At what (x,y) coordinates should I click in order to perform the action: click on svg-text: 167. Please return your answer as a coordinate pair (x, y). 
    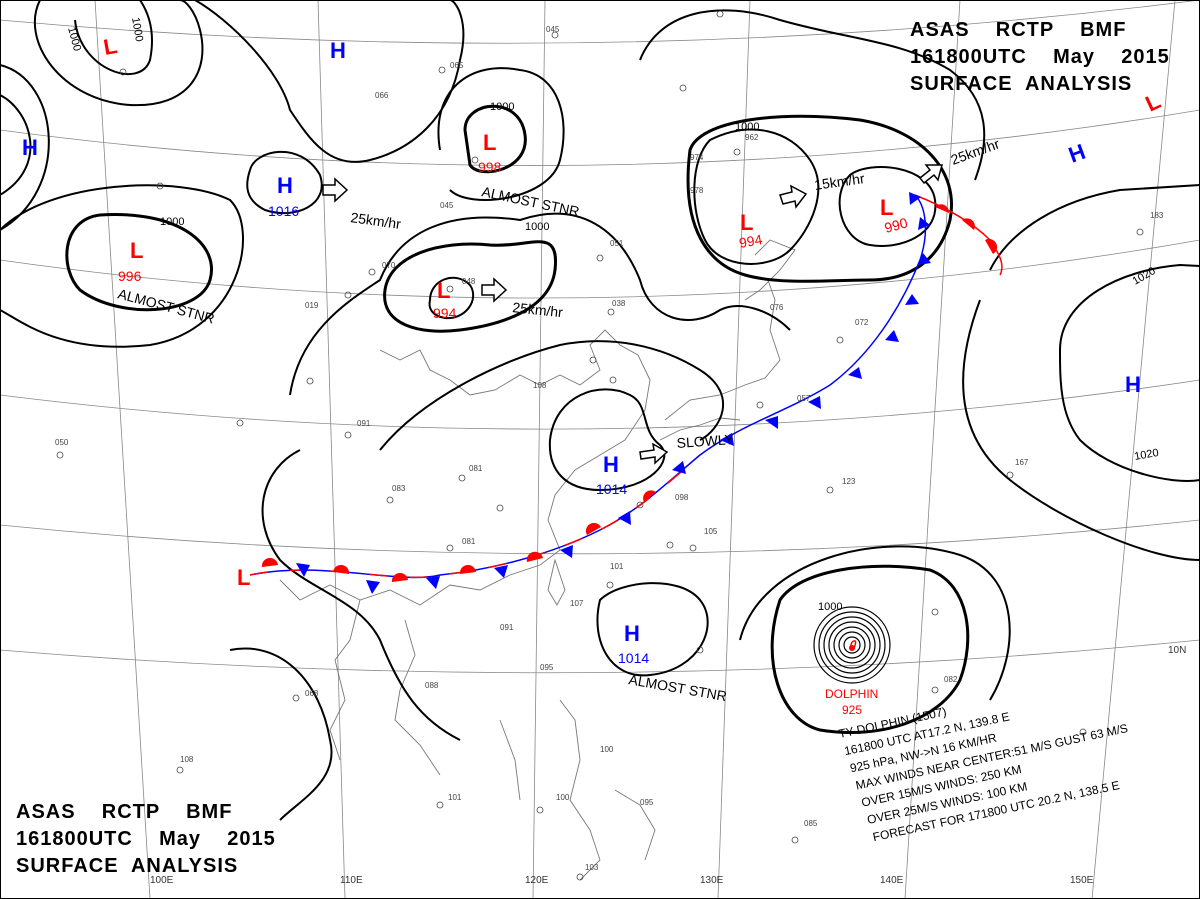
    Looking at the image, I should click on (1022, 462).